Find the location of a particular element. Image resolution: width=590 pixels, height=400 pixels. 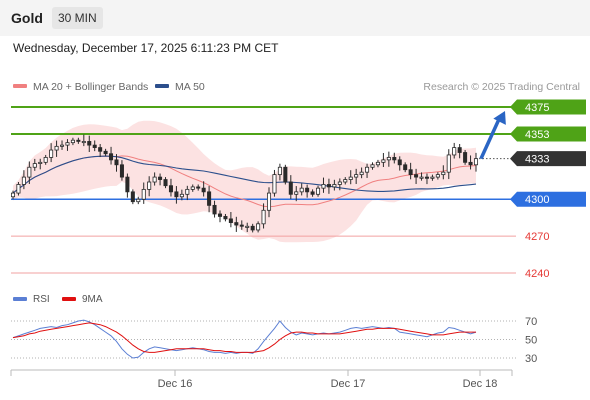

level-label-4240: 4240 is located at coordinates (537, 274).